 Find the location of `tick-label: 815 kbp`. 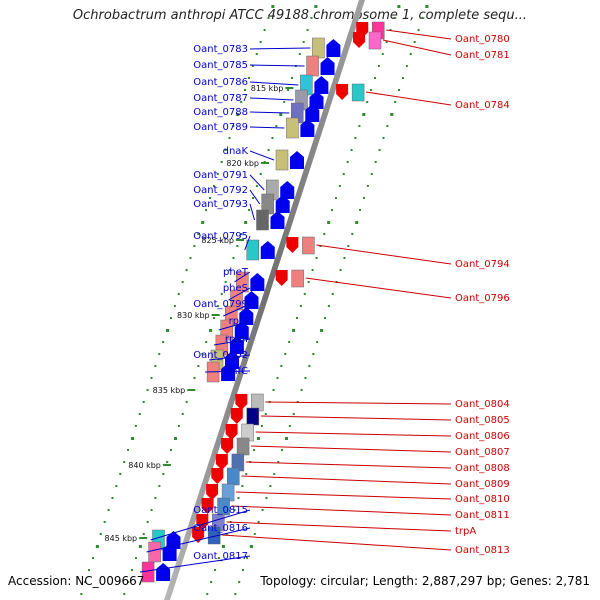

tick-label: 815 kbp is located at coordinates (267, 88).